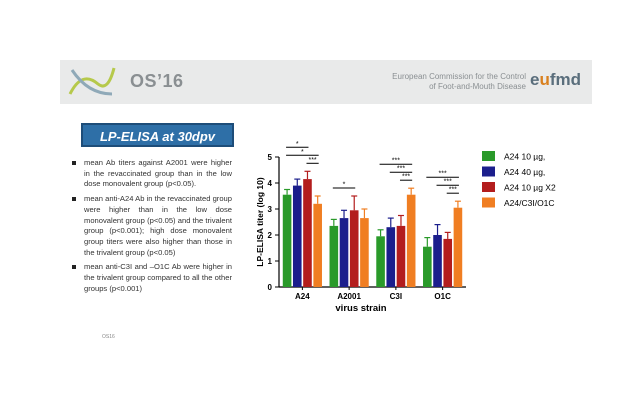 This screenshot has height=413, width=638. I want to click on commission-line-1: European Commission for the Control, so click(459, 76).